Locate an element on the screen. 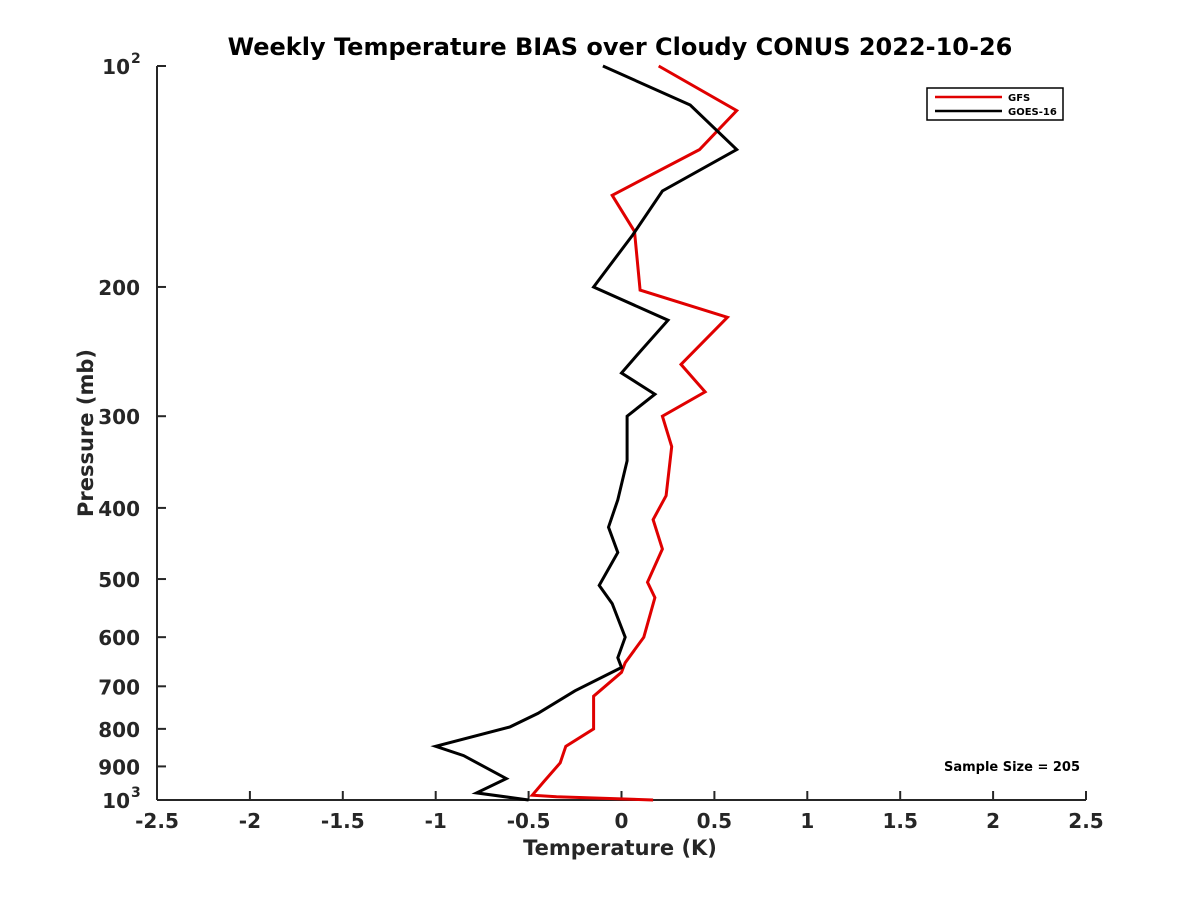 Image resolution: width=1200 pixels, height=900 pixels. x-tick-label: -1.5 is located at coordinates (343, 821).